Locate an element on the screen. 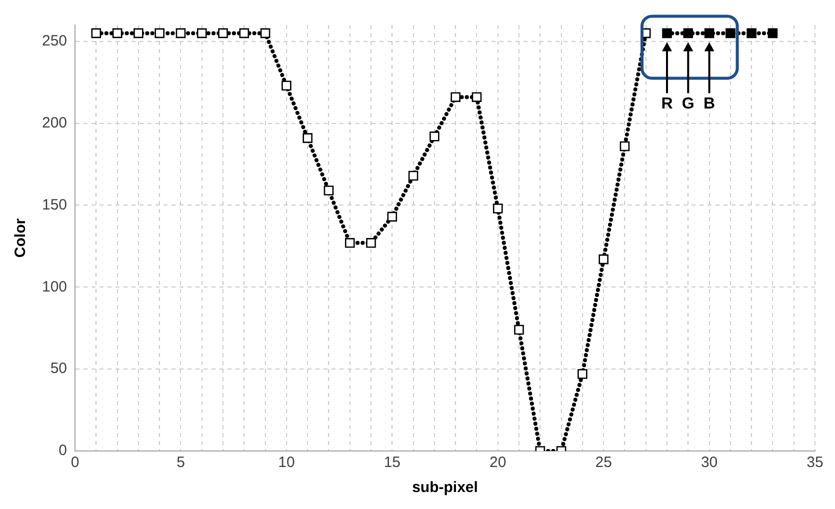 Image resolution: width=835 pixels, height=509 pixels. x-tick-label: 0 is located at coordinates (75, 463).